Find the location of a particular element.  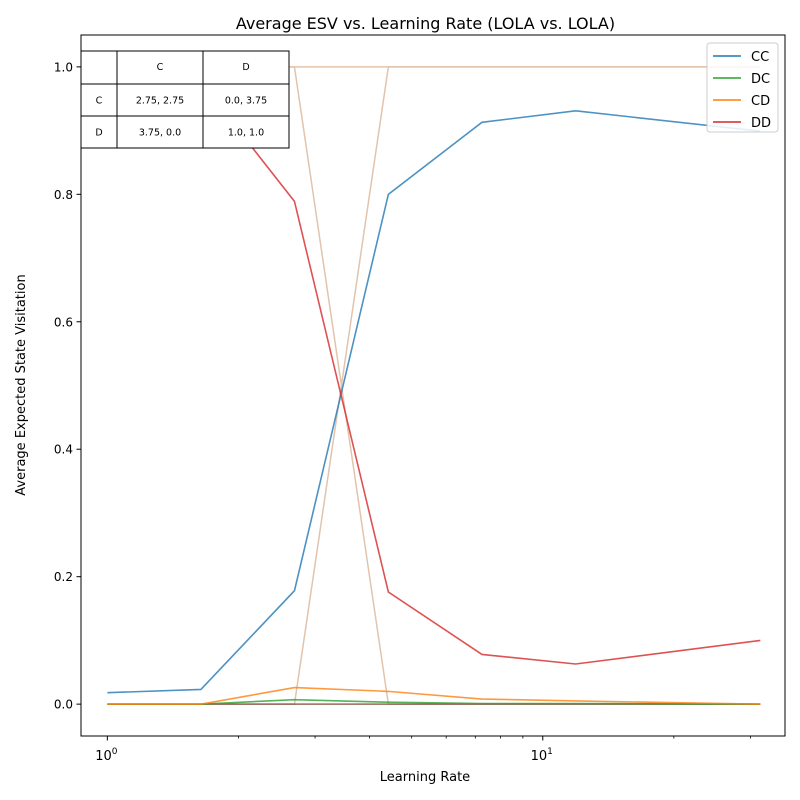

payoff-table-text: 2.75, 2.75 is located at coordinates (160, 101).